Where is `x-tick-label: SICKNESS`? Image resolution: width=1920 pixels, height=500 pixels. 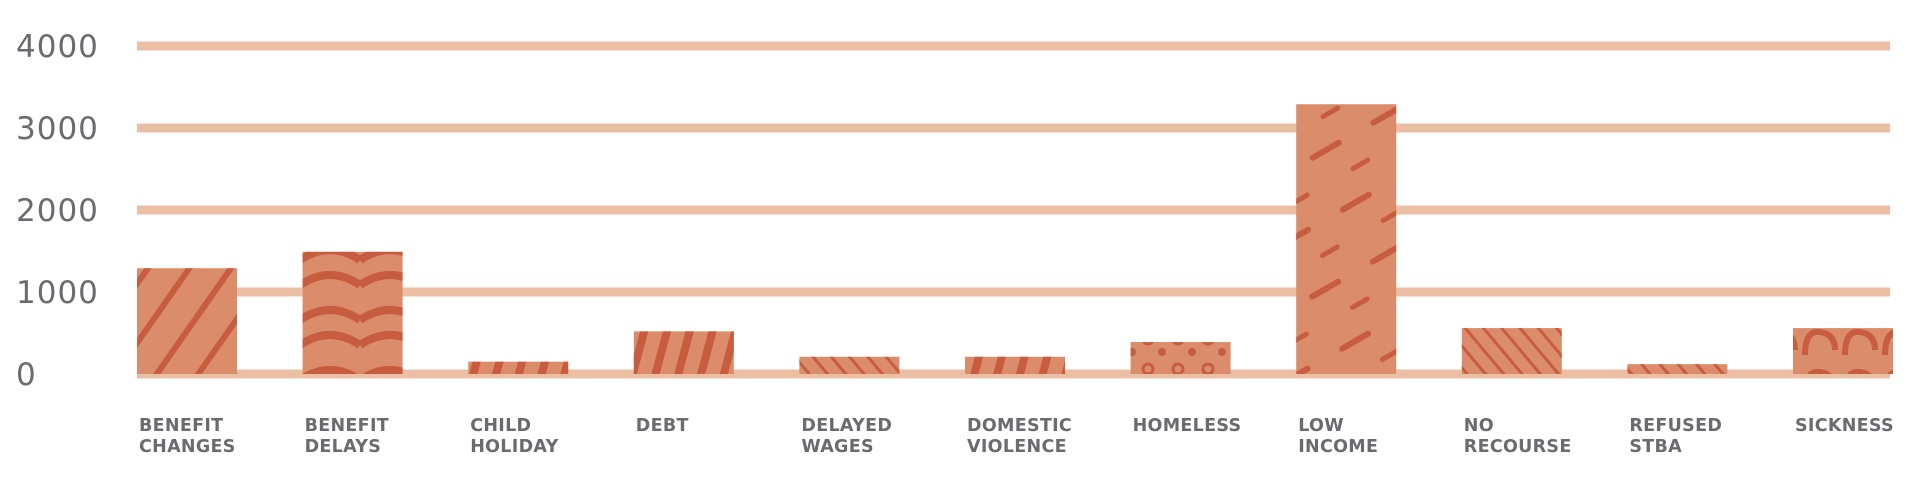
x-tick-label: SICKNESS is located at coordinates (1844, 426).